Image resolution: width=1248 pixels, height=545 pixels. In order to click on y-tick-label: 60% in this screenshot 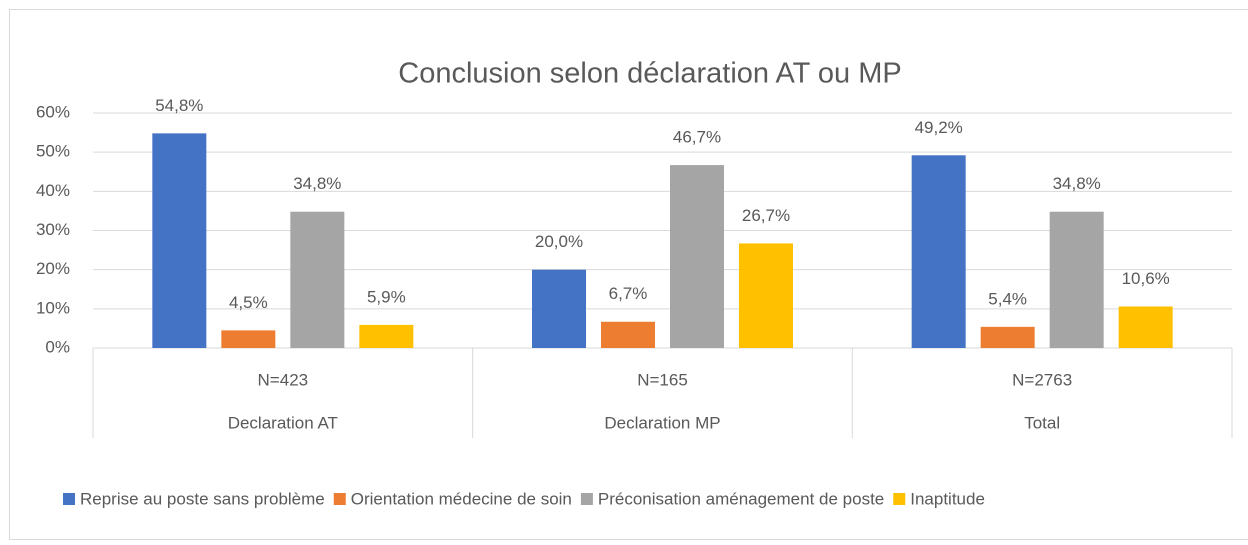, I will do `click(53, 111)`.